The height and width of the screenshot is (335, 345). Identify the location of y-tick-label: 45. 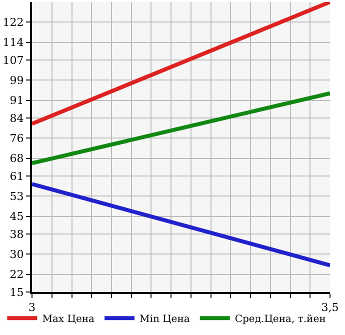
(17, 217).